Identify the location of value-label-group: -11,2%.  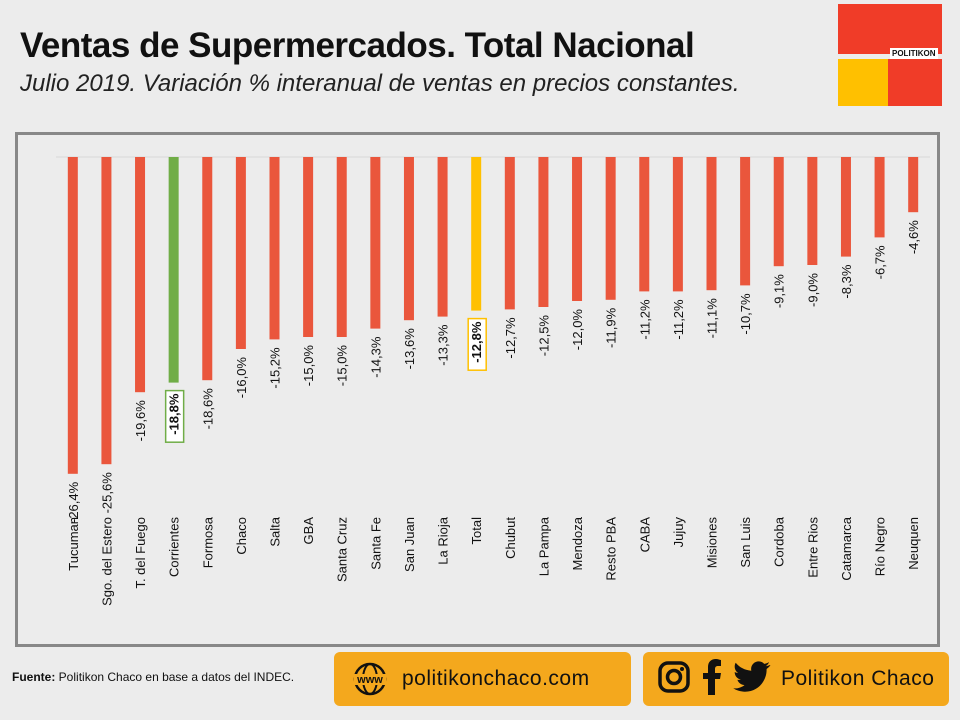
(644, 319).